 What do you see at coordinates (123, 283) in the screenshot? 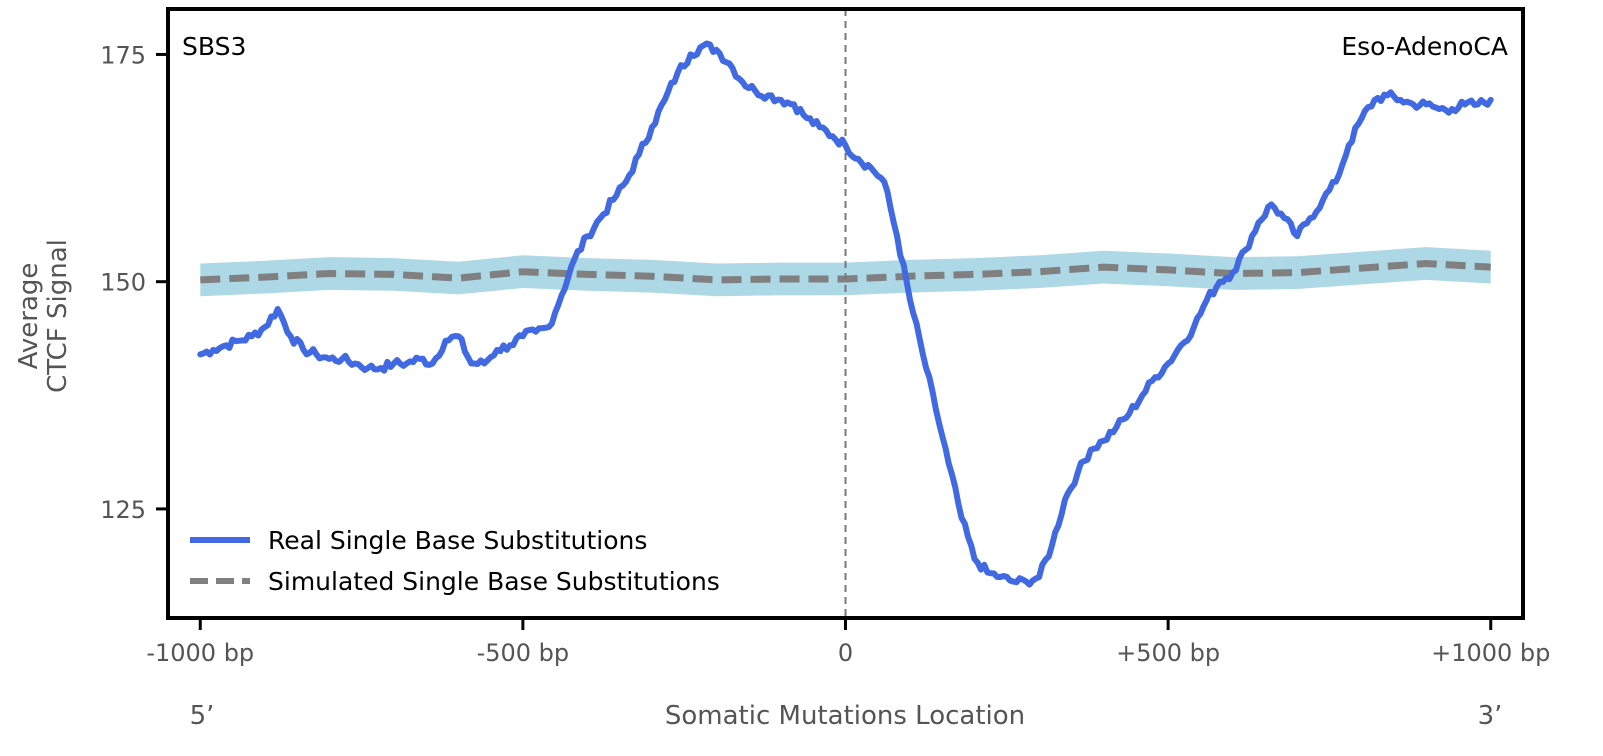
I see `y-tick-label: 150` at bounding box center [123, 283].